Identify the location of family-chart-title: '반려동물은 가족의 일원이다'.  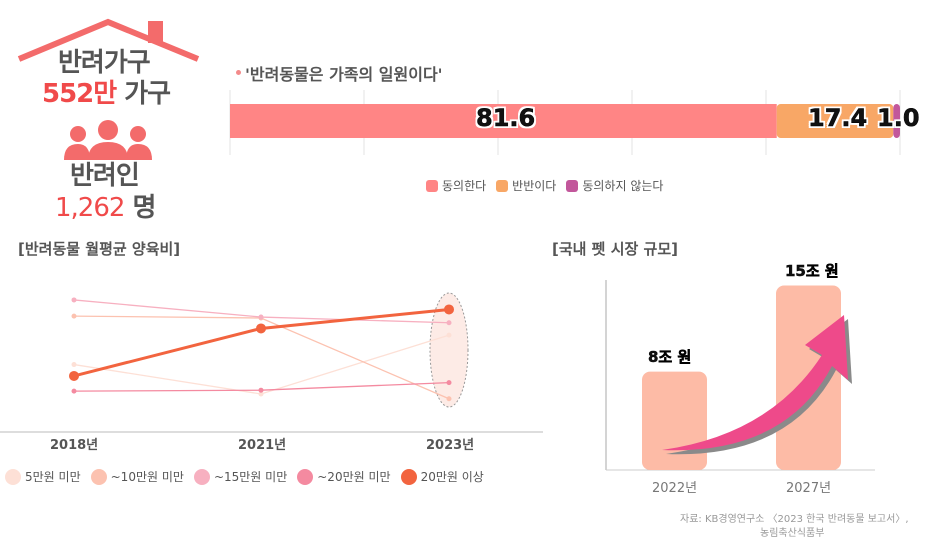
(344, 74).